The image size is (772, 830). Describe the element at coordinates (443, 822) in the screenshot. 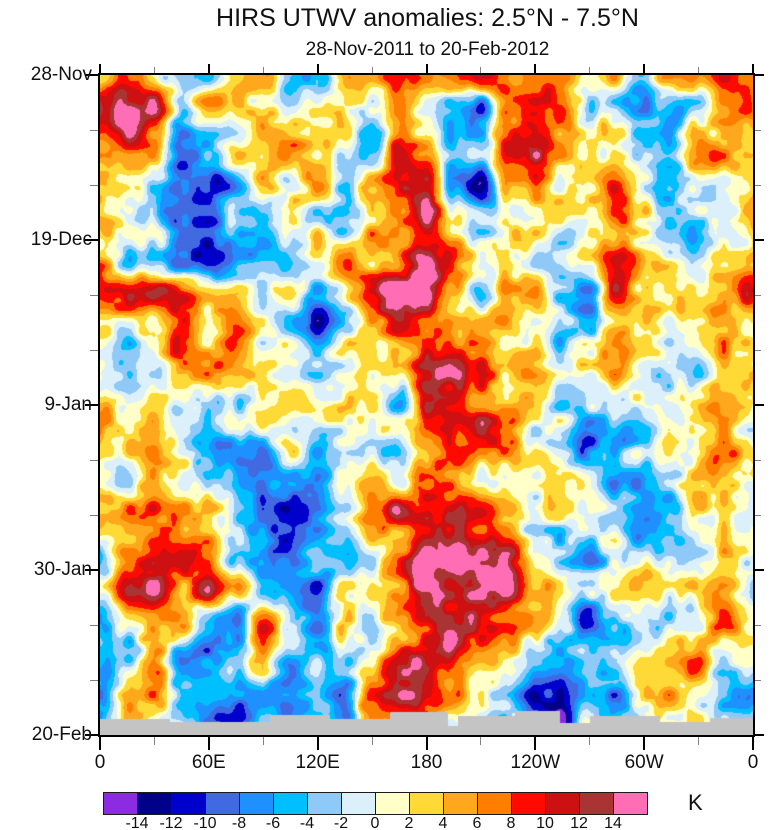

I see `colorbar-level-label: 4` at that location.